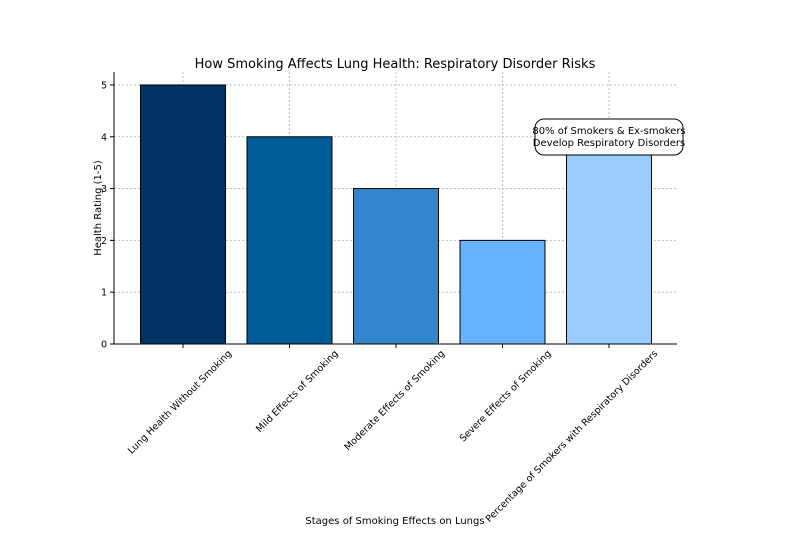 This screenshot has width=786, height=540. I want to click on y-tick-label: 5, so click(104, 85).